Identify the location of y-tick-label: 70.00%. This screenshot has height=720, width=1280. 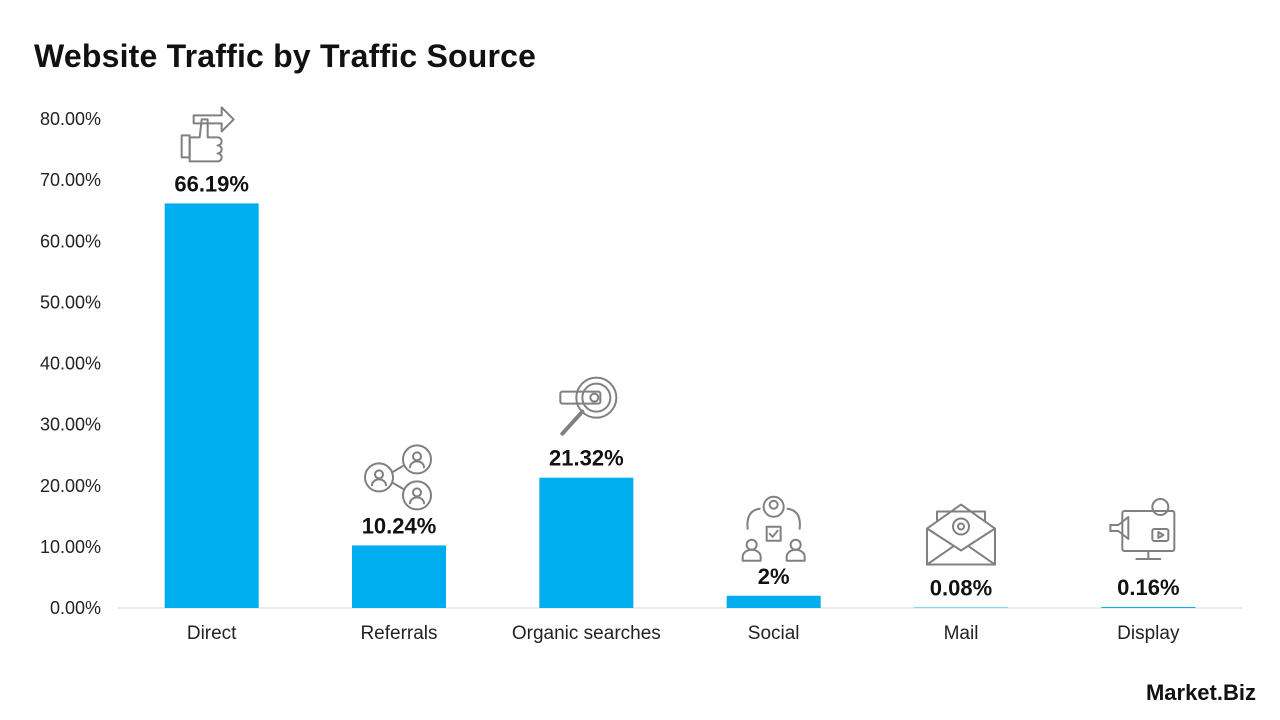
(70, 180).